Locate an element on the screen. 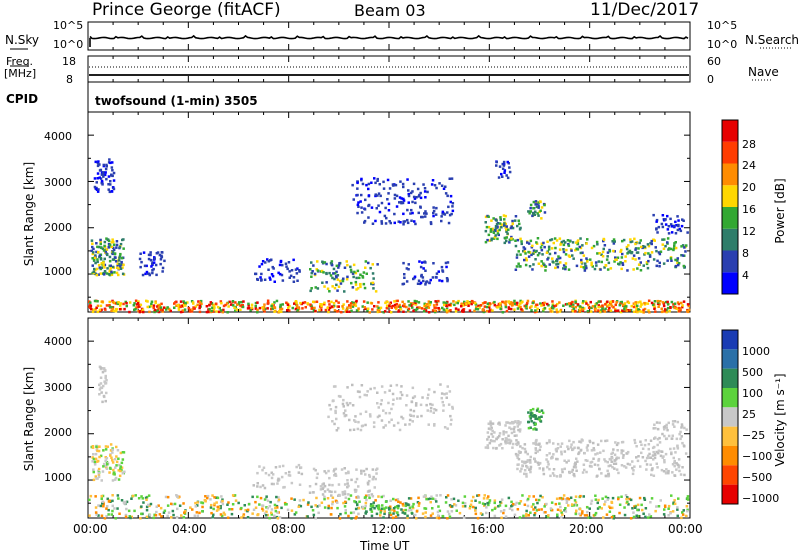 The width and height of the screenshot is (800, 554). nsky-label: N.Sky is located at coordinates (22, 40).